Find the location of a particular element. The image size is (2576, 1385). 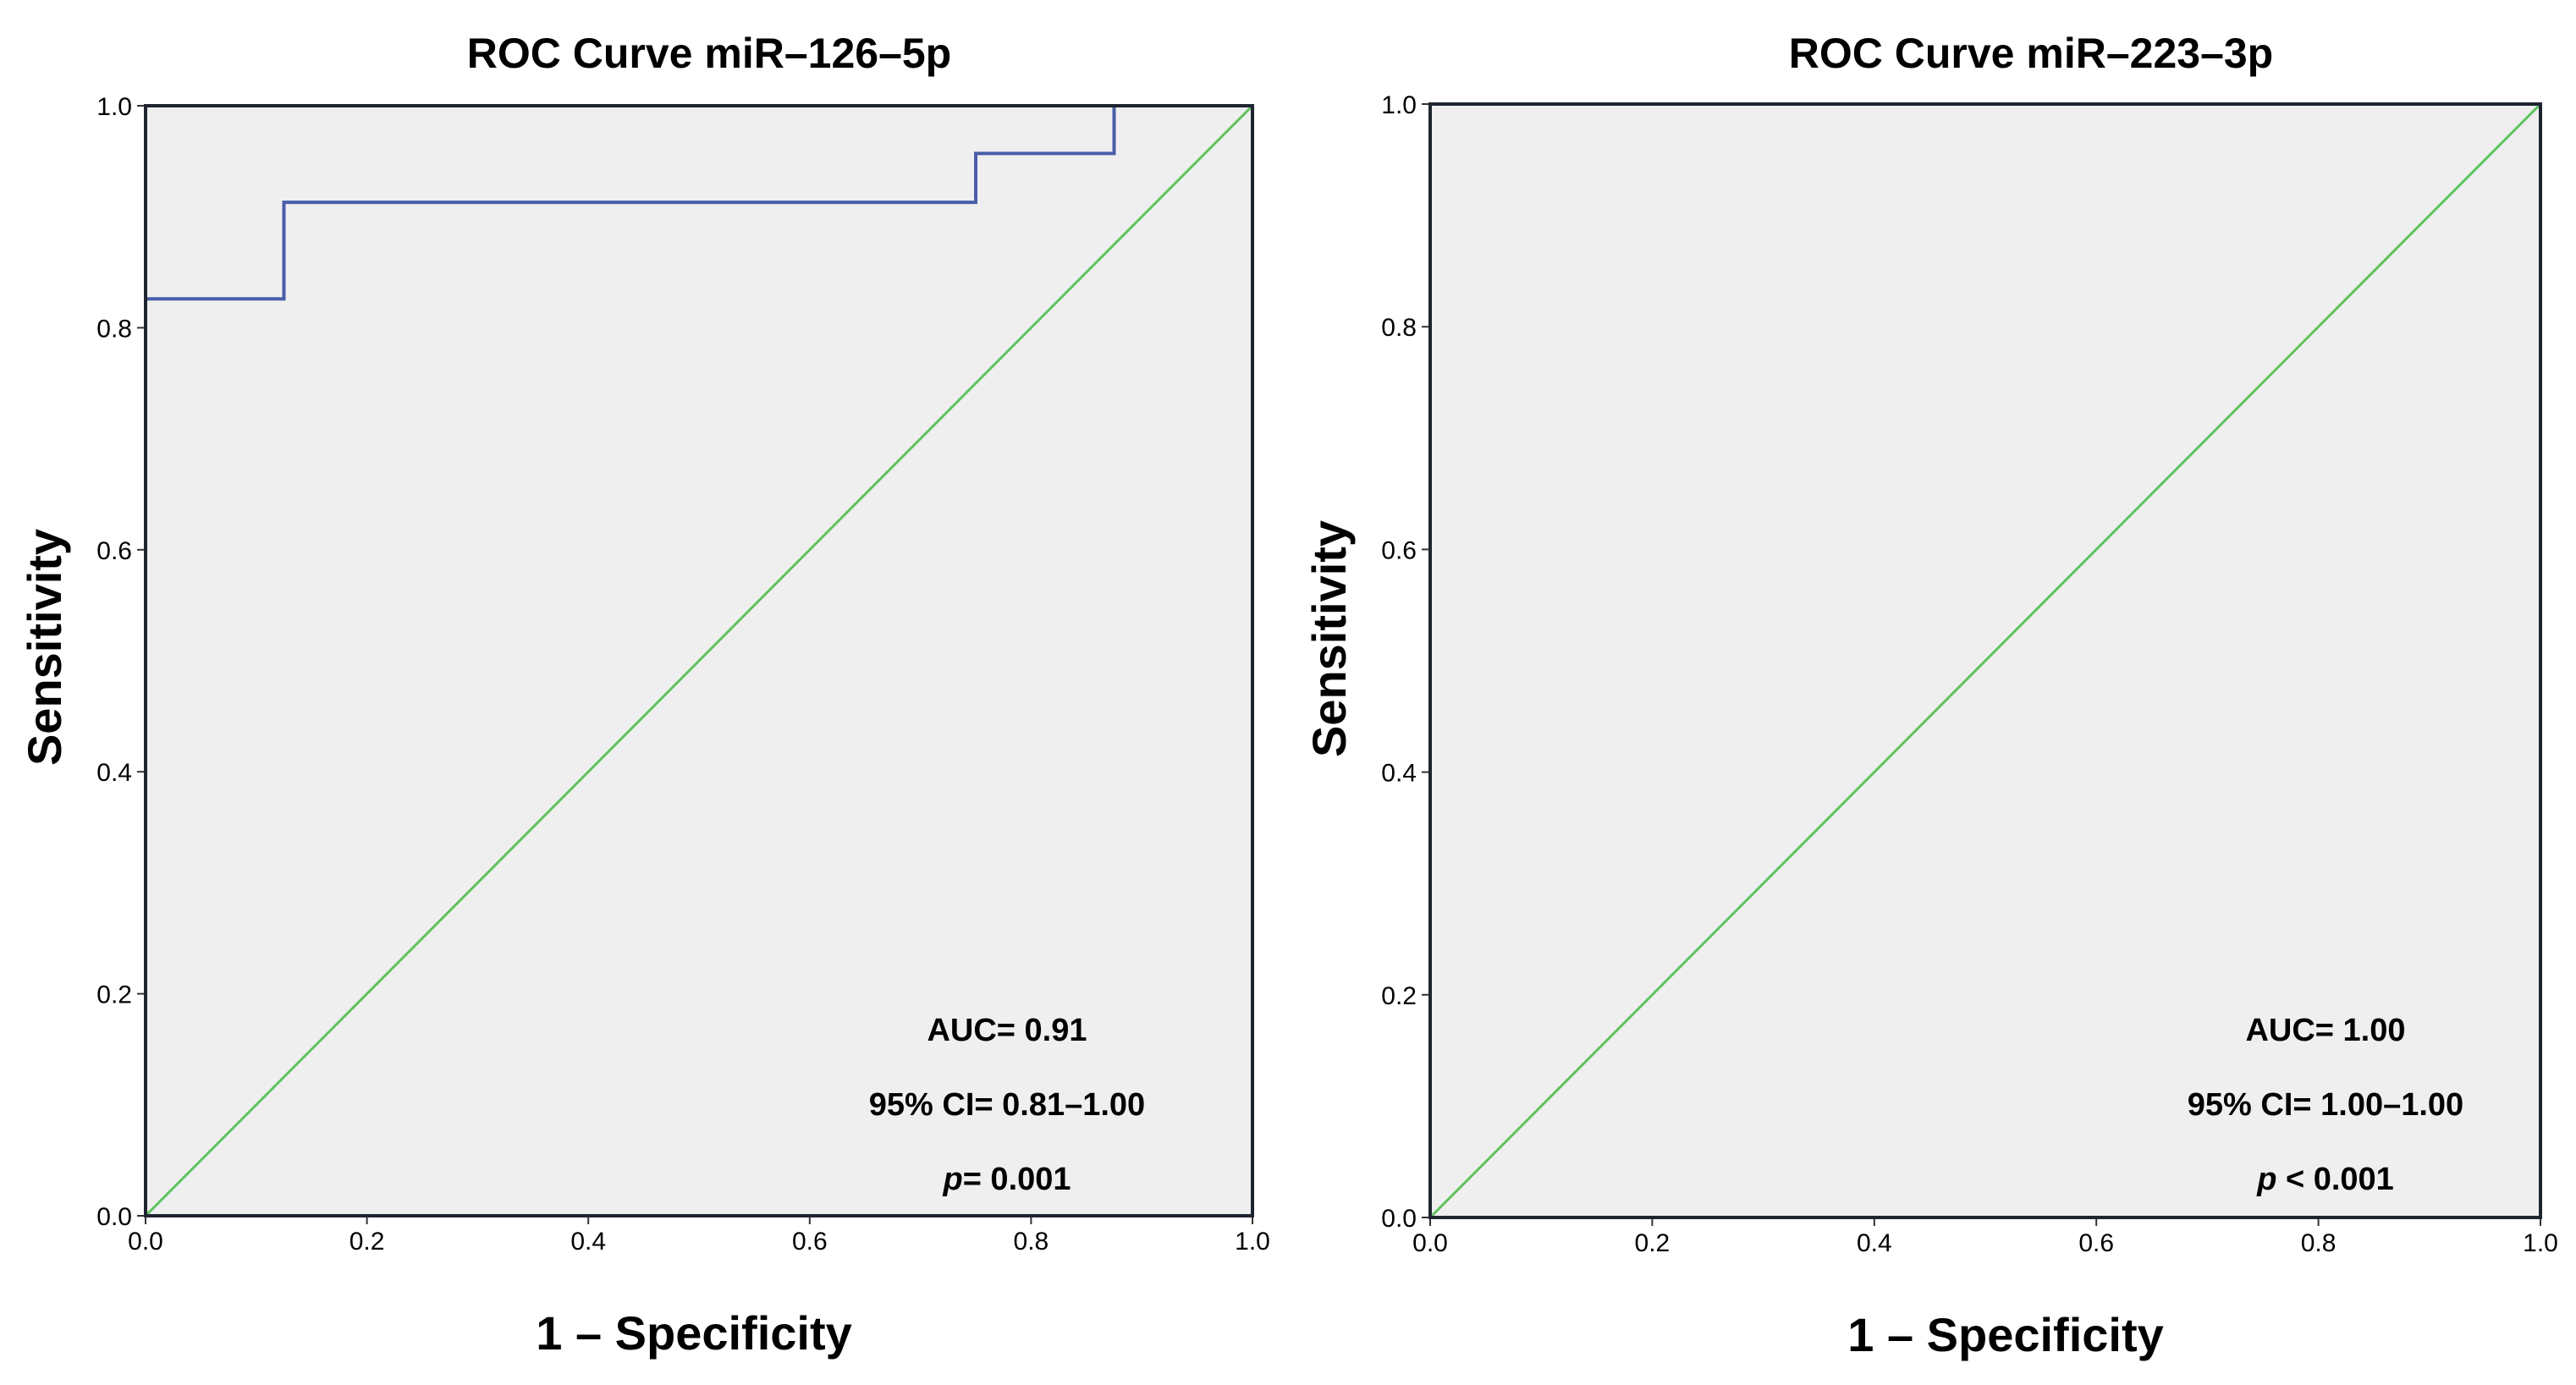

p-value-annotation: p= 0.001 is located at coordinates (1006, 1179).